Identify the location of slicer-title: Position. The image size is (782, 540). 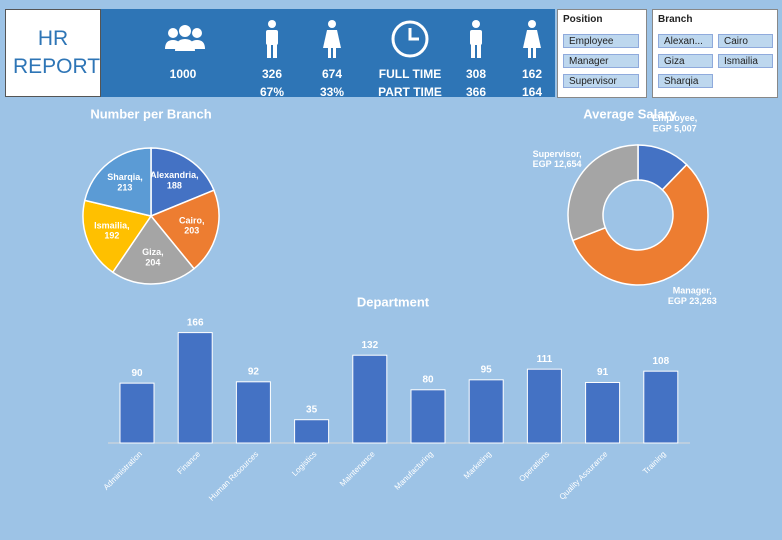
(583, 19).